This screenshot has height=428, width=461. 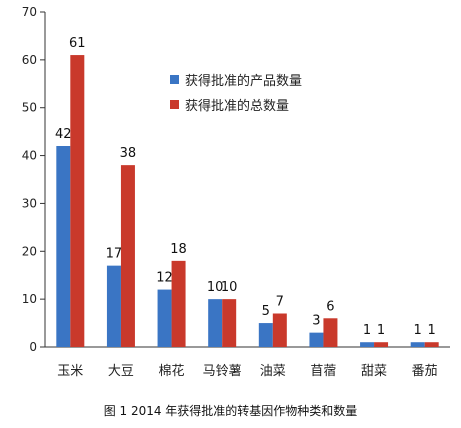 What do you see at coordinates (29, 251) in the screenshot?
I see `y-tick-label: 20` at bounding box center [29, 251].